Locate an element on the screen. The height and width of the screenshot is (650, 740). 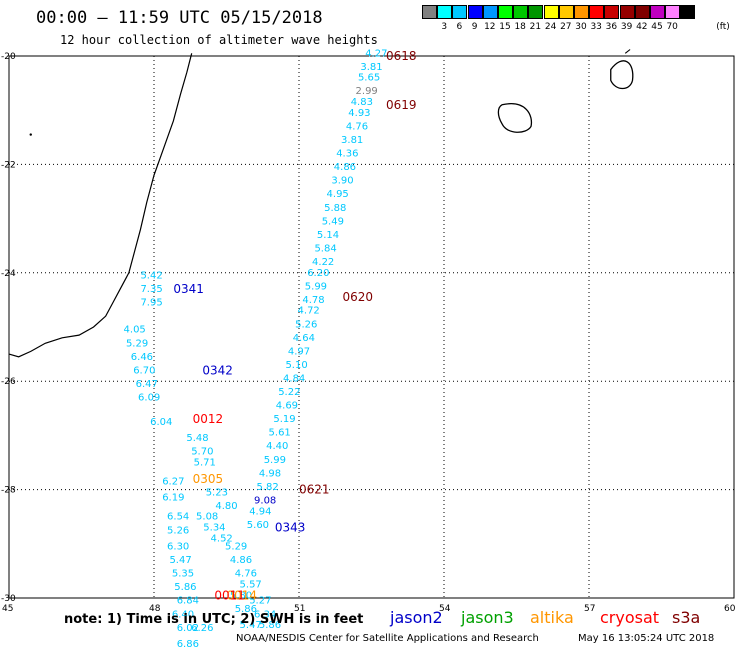
legend-label: 9 is located at coordinates (474, 27).